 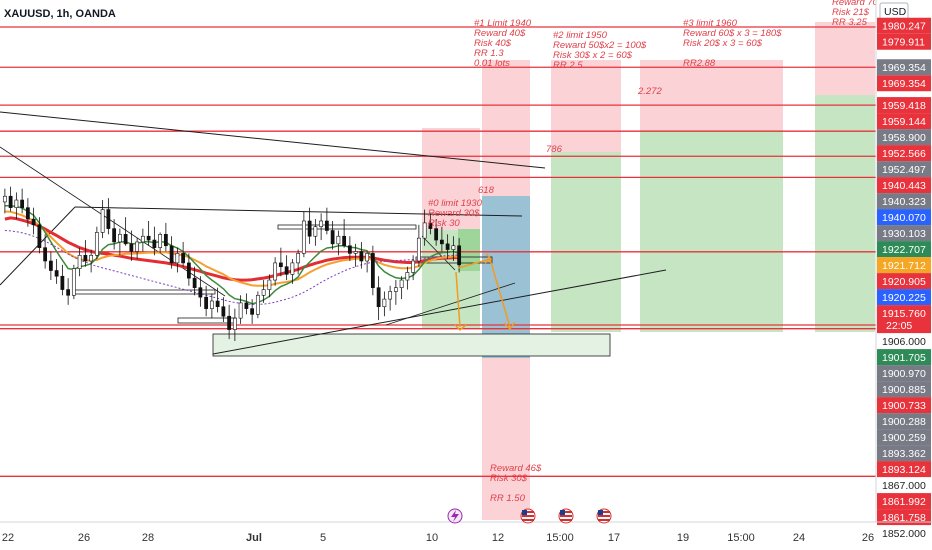 I want to click on svg-text: 1959.418, so click(x=904, y=106).